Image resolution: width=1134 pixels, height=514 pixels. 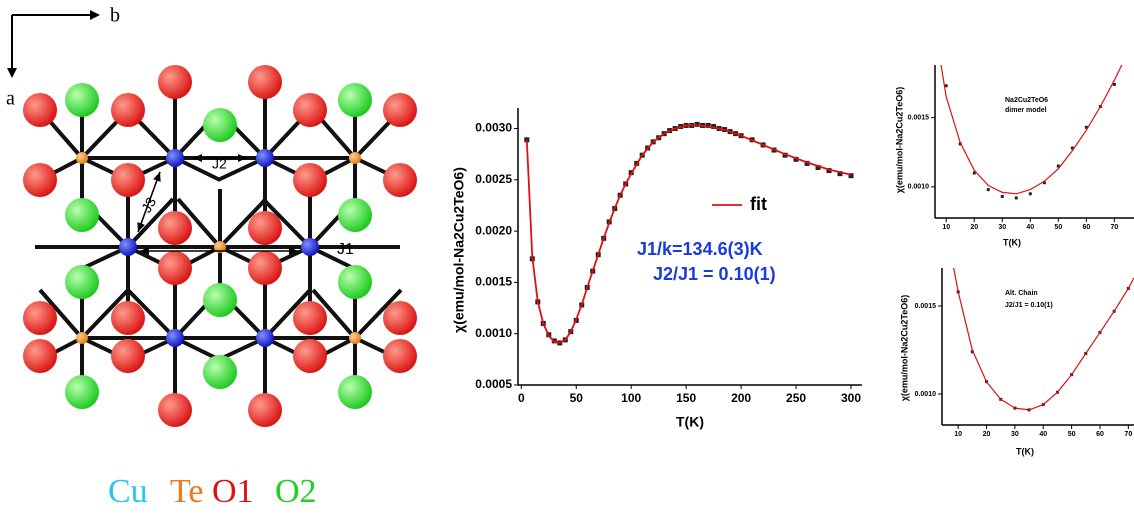 What do you see at coordinates (521, 398) in the screenshot?
I see `x-tick-label: 0` at bounding box center [521, 398].